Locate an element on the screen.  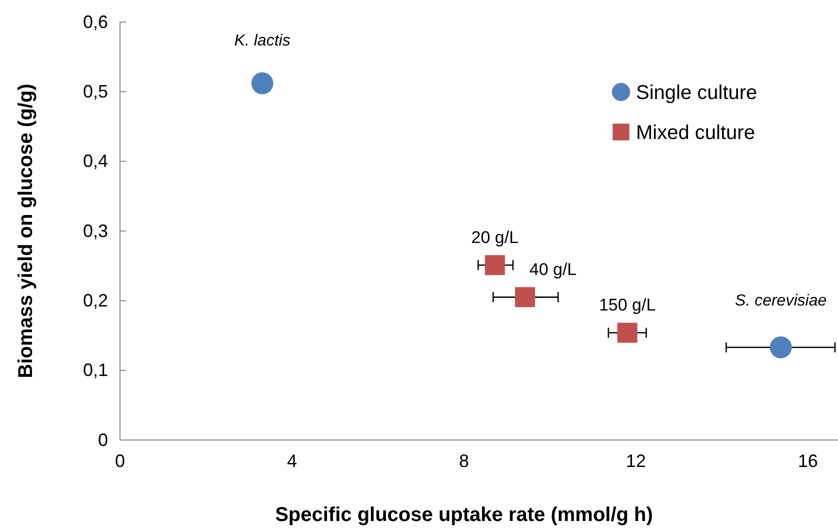
annotation: K. lactis is located at coordinates (262, 41).